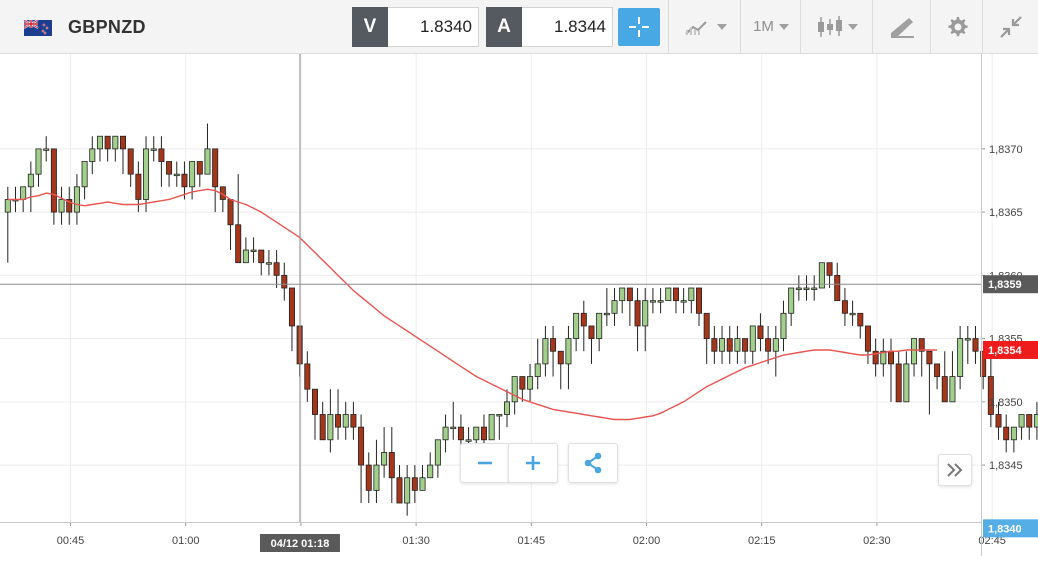 Image resolution: width=1038 pixels, height=561 pixels. I want to click on candle-style-dropdown, so click(836, 26).